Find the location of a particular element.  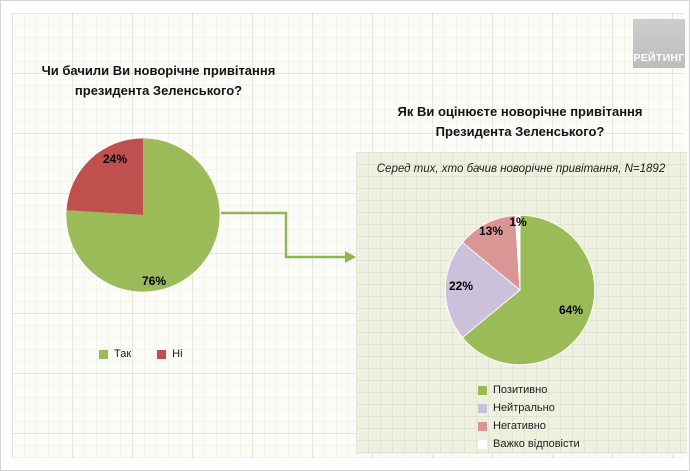

right-chart-title-line2: Президента Зеленського? is located at coordinates (520, 131).